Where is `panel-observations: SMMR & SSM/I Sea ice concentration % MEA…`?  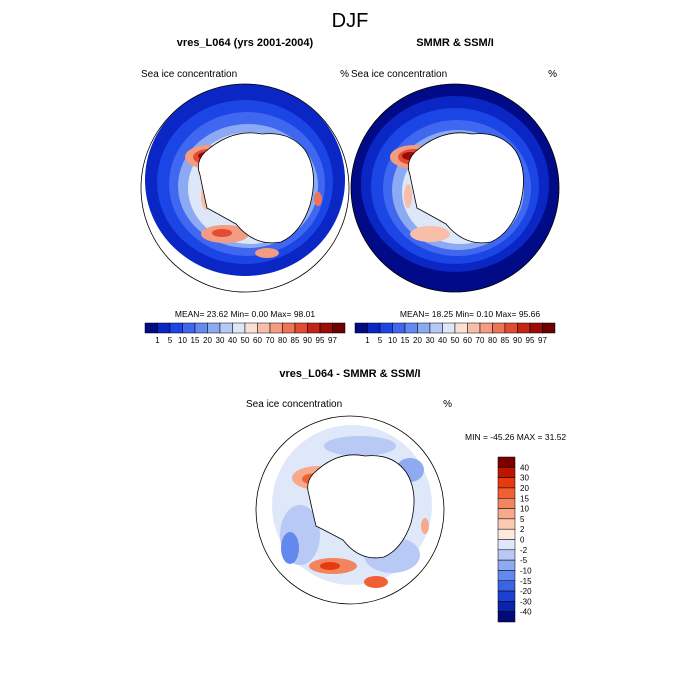
panel-observations: SMMR & SSM/I Sea ice concentration % MEA… is located at coordinates (455, 191).